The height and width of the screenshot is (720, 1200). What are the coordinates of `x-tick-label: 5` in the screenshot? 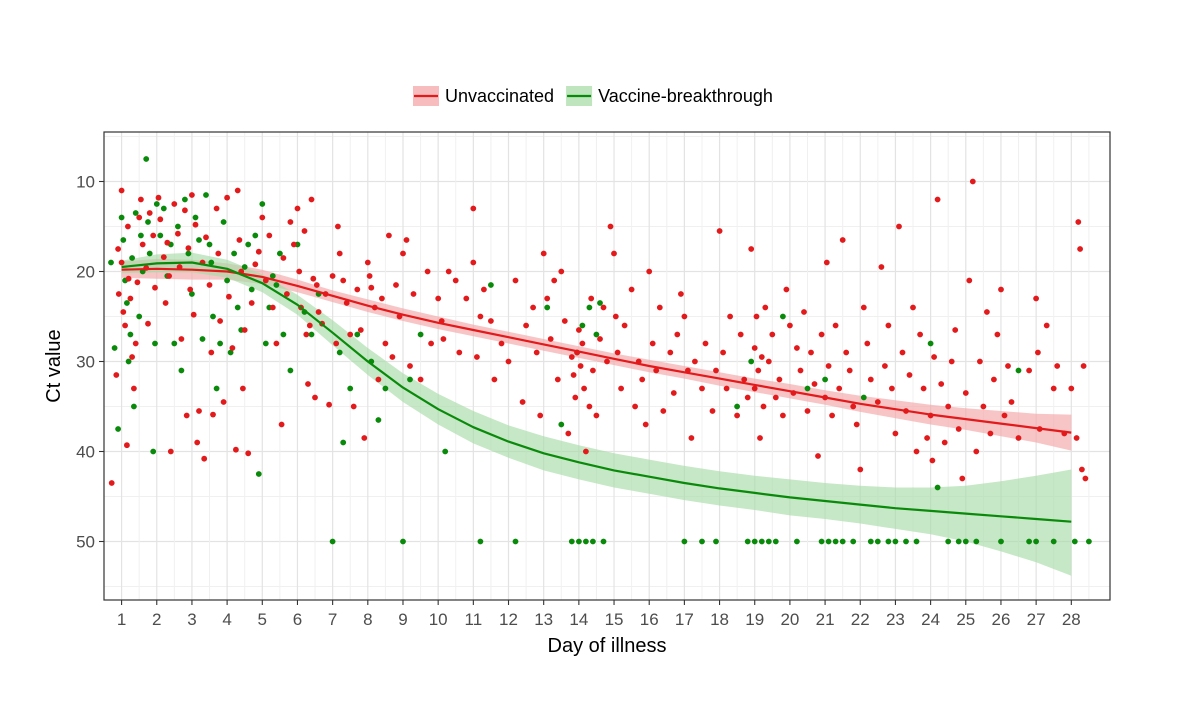 It's located at (262, 619).